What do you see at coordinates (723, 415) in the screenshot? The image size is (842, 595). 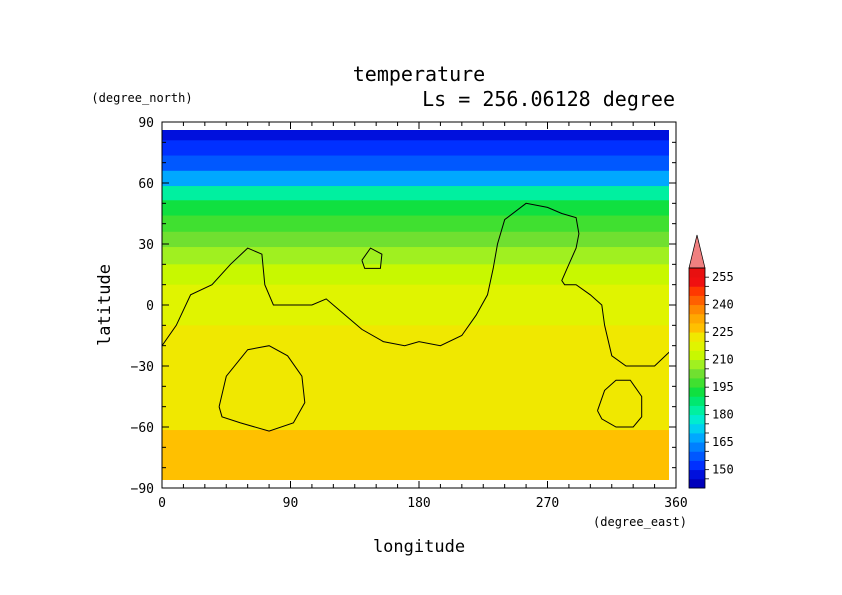 I see `colorbar-label: 180` at bounding box center [723, 415].